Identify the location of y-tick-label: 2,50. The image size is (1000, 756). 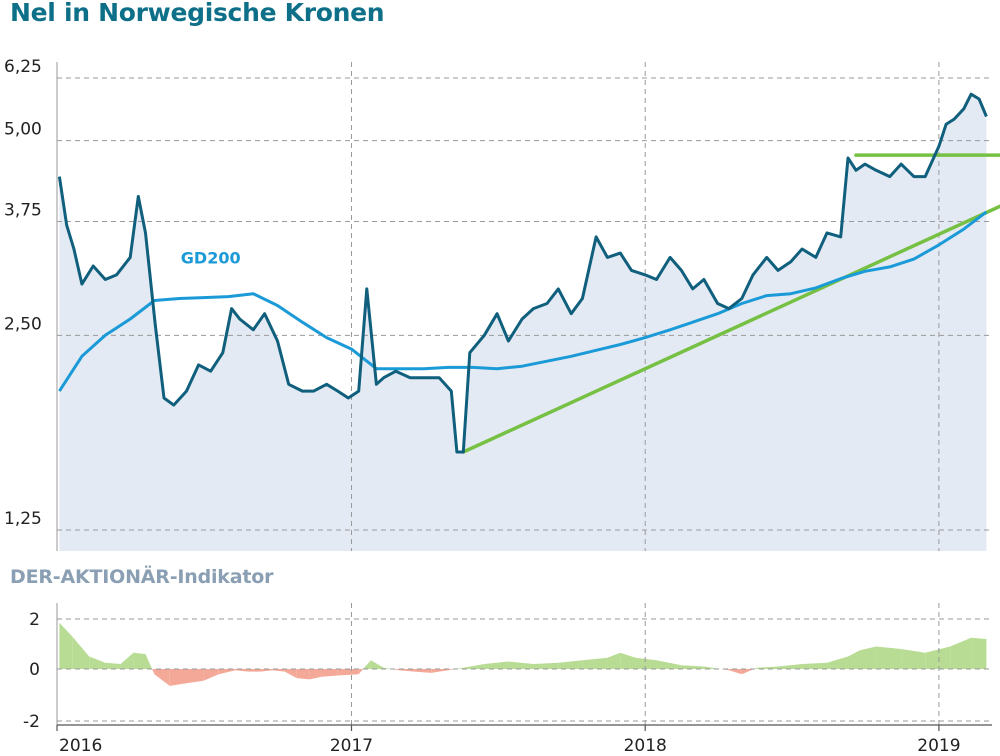
(23, 324).